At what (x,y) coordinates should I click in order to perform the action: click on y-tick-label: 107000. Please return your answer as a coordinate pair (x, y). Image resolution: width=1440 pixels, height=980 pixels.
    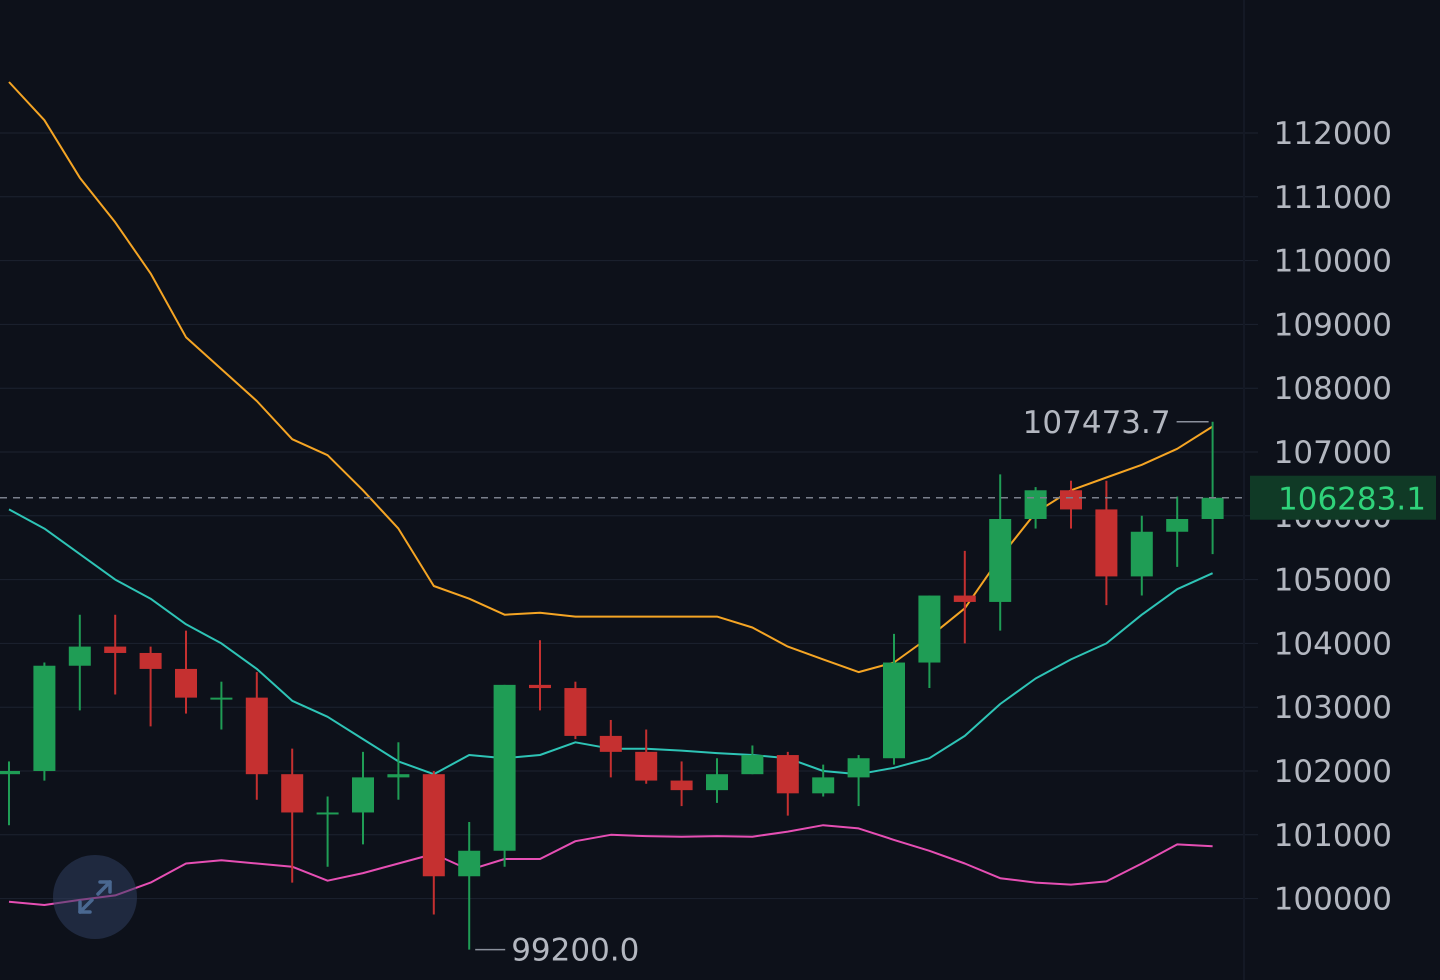
    Looking at the image, I should click on (1333, 453).